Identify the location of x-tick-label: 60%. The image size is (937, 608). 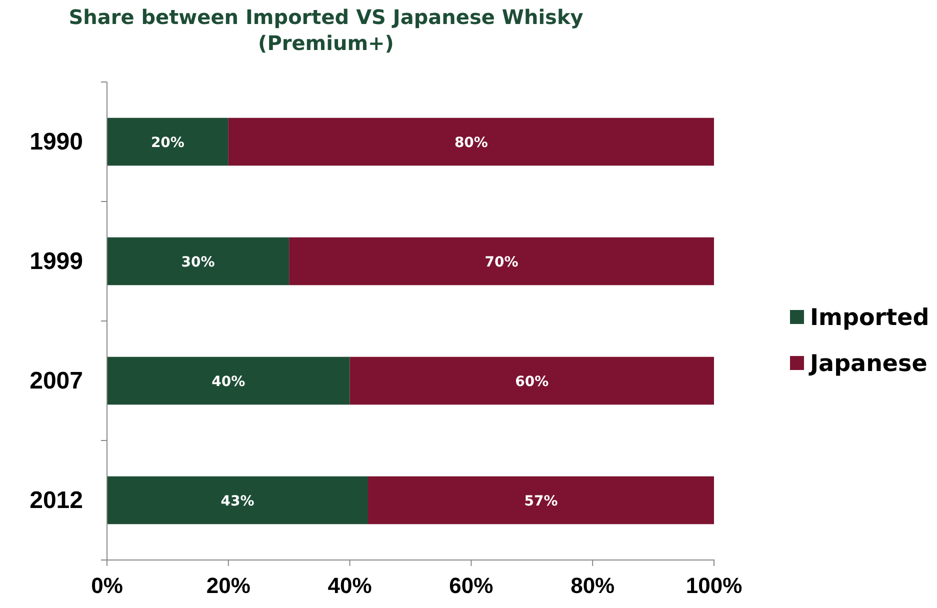
(471, 585).